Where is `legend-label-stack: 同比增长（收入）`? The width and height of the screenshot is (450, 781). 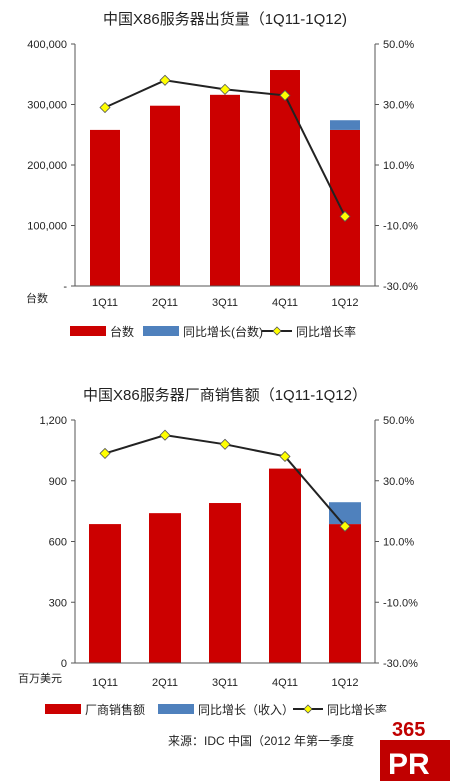
legend-label-stack: 同比增长（收入） is located at coordinates (246, 710).